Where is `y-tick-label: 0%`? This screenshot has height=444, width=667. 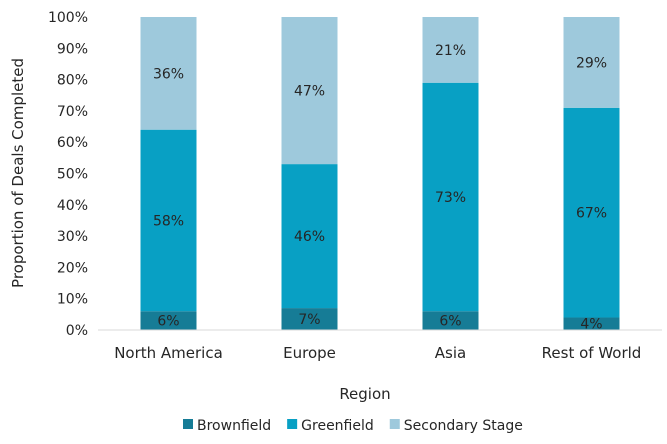
y-tick-label: 0% is located at coordinates (77, 331).